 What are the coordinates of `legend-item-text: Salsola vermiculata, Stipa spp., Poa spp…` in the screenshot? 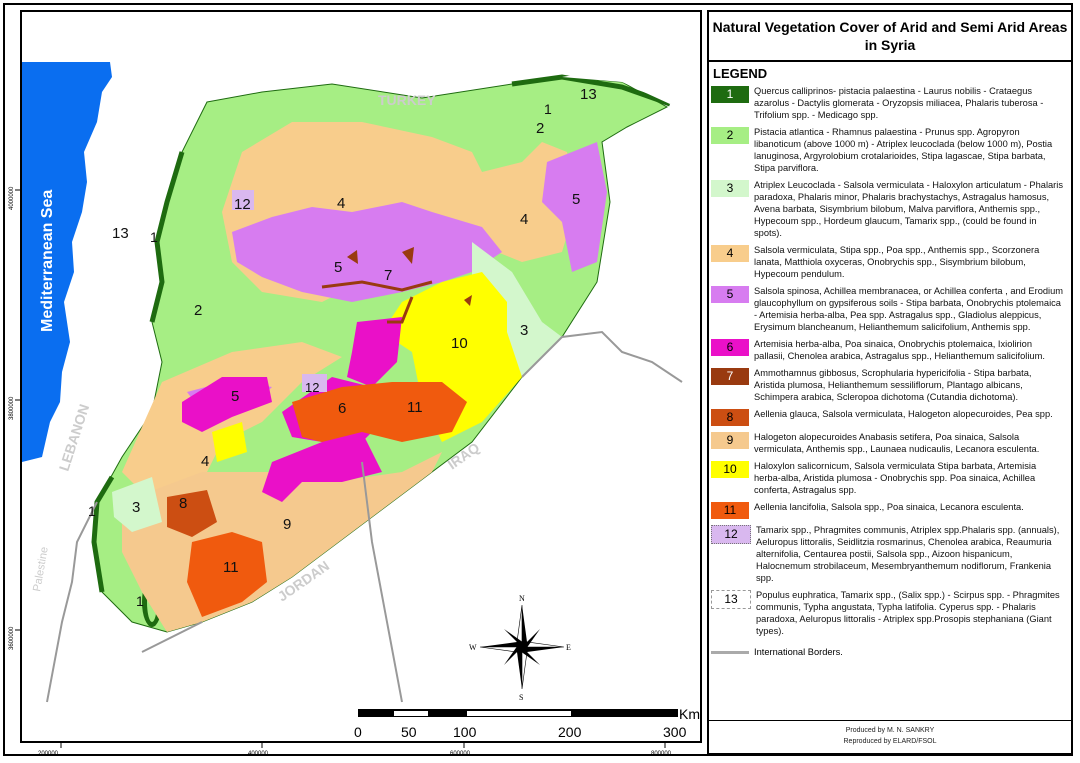 It's located at (897, 262).